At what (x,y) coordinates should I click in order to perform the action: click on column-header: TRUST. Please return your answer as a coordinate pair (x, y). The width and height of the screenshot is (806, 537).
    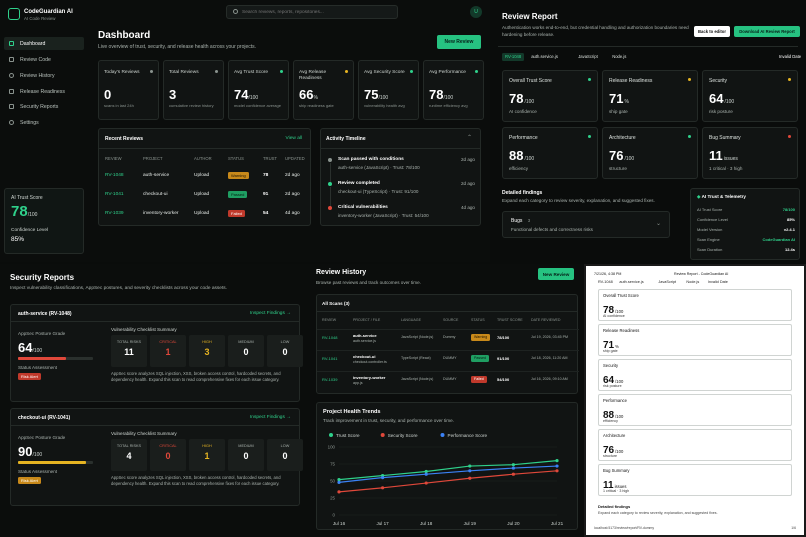
    Looking at the image, I should click on (270, 158).